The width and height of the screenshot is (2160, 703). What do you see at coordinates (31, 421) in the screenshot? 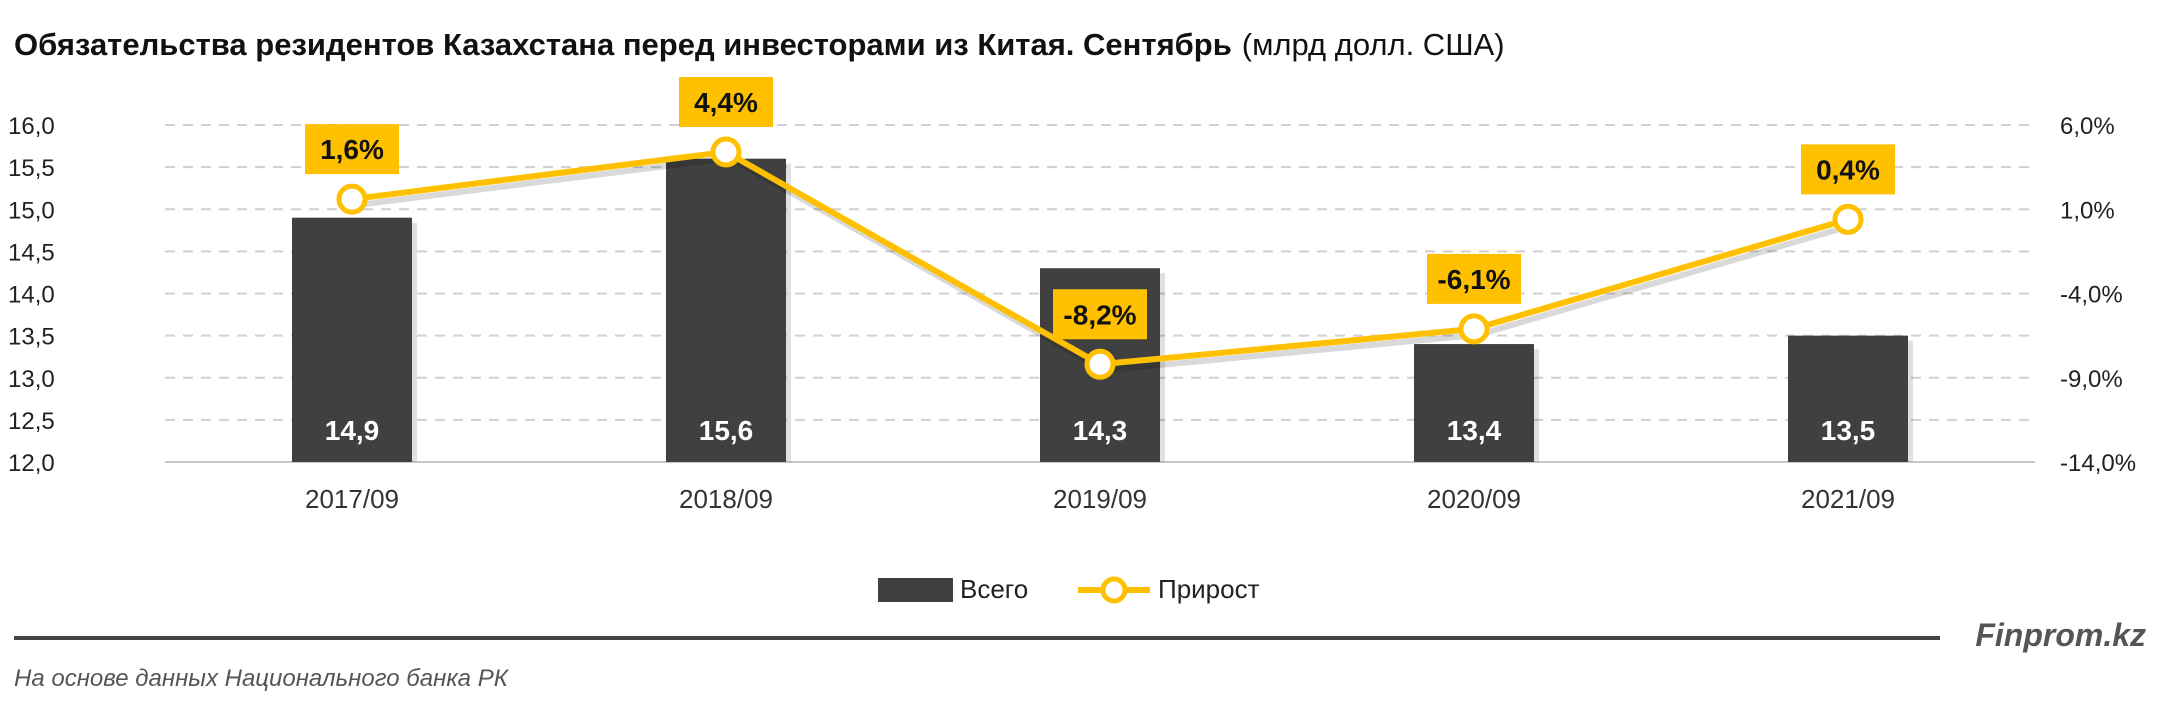
I see `left-tick-label: 12,5` at bounding box center [31, 421].